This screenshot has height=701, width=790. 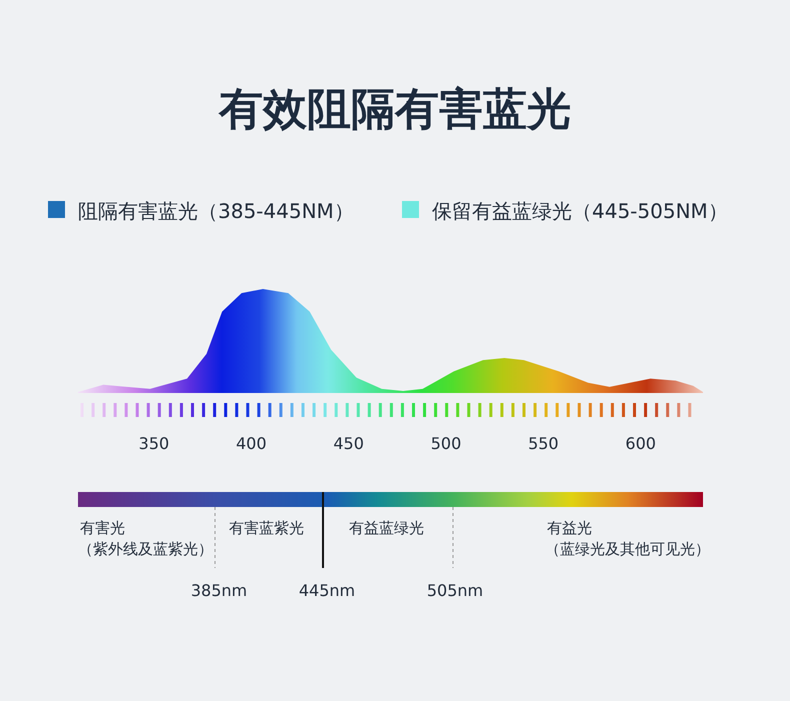 What do you see at coordinates (327, 590) in the screenshot?
I see `text: 445nm` at bounding box center [327, 590].